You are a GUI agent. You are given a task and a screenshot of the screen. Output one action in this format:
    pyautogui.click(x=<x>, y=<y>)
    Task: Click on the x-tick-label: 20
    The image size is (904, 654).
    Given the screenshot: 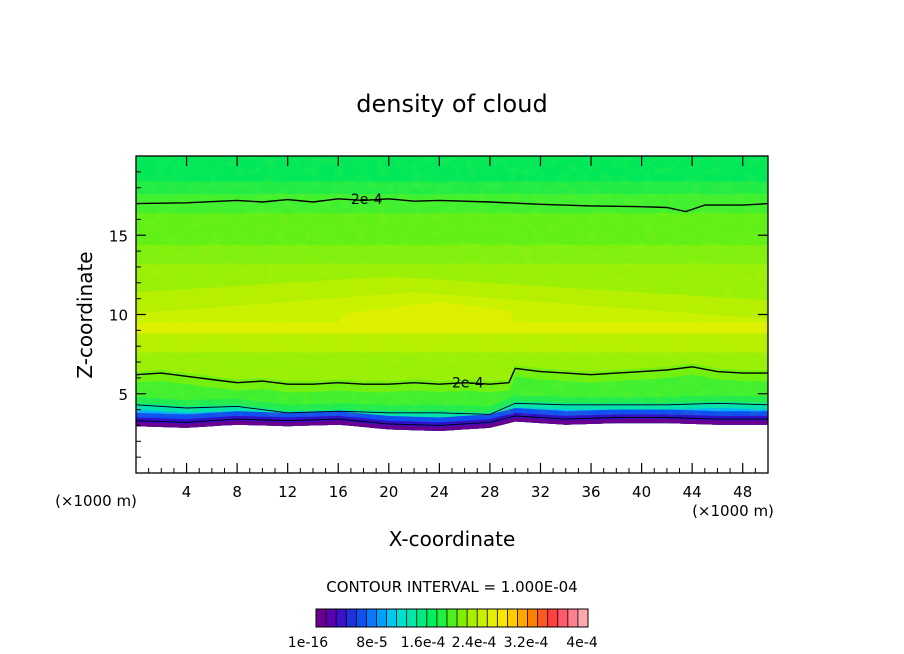 What is the action you would take?
    pyautogui.click(x=388, y=492)
    